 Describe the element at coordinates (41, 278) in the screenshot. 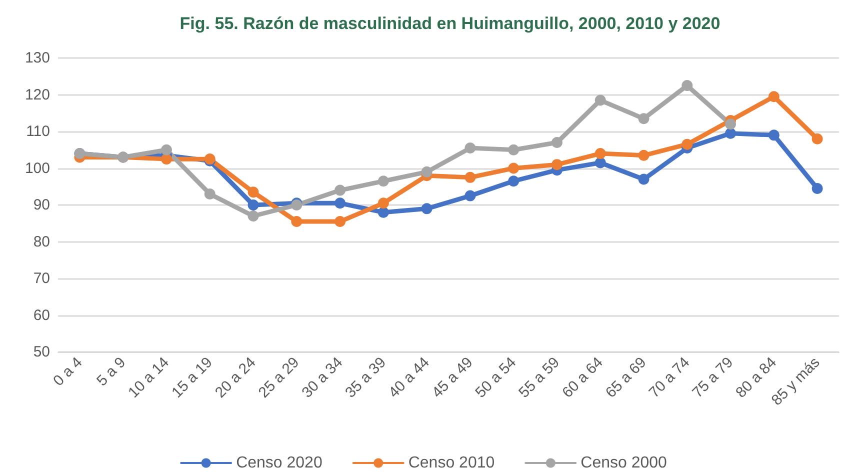

I see `y-tick-label: 70` at that location.